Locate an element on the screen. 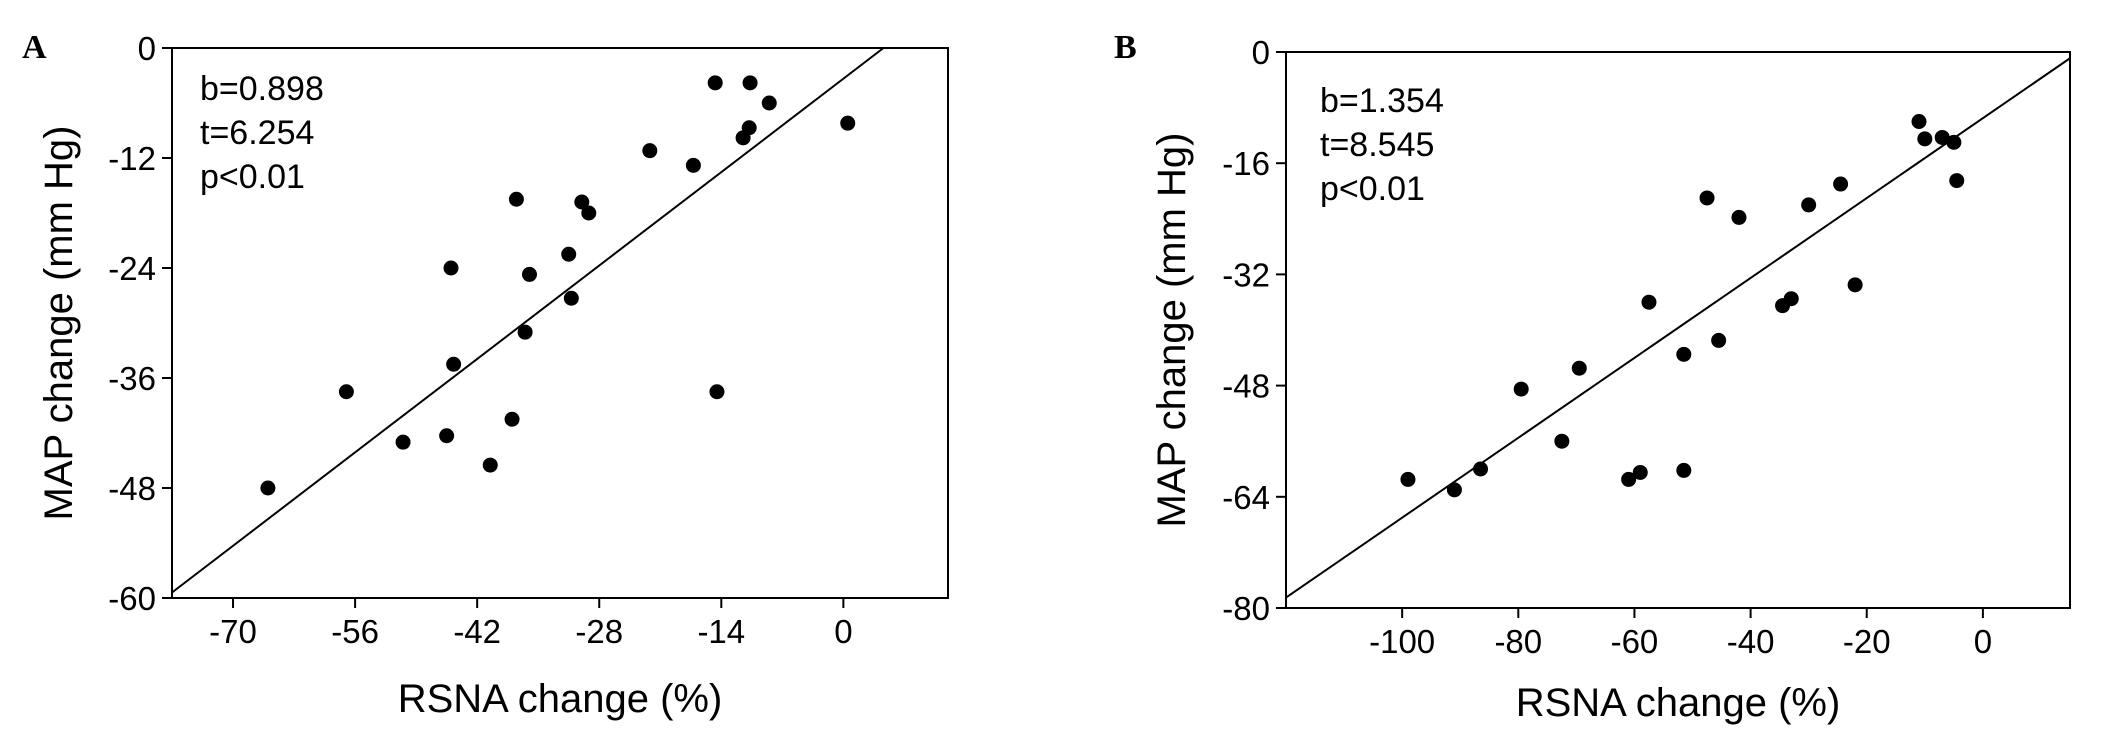 The width and height of the screenshot is (2126, 738). panel-b-x-tick-label: -80 is located at coordinates (1518, 641).